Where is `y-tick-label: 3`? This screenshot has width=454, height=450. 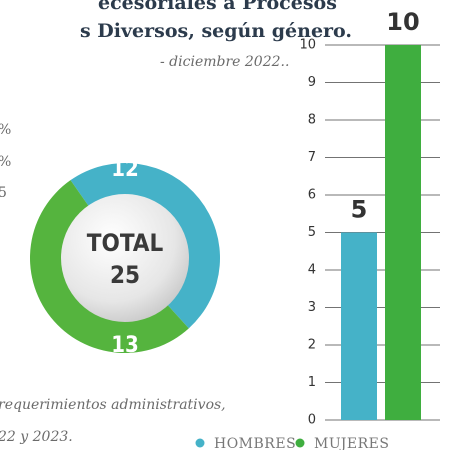
y-tick-label: 3 is located at coordinates (312, 307).